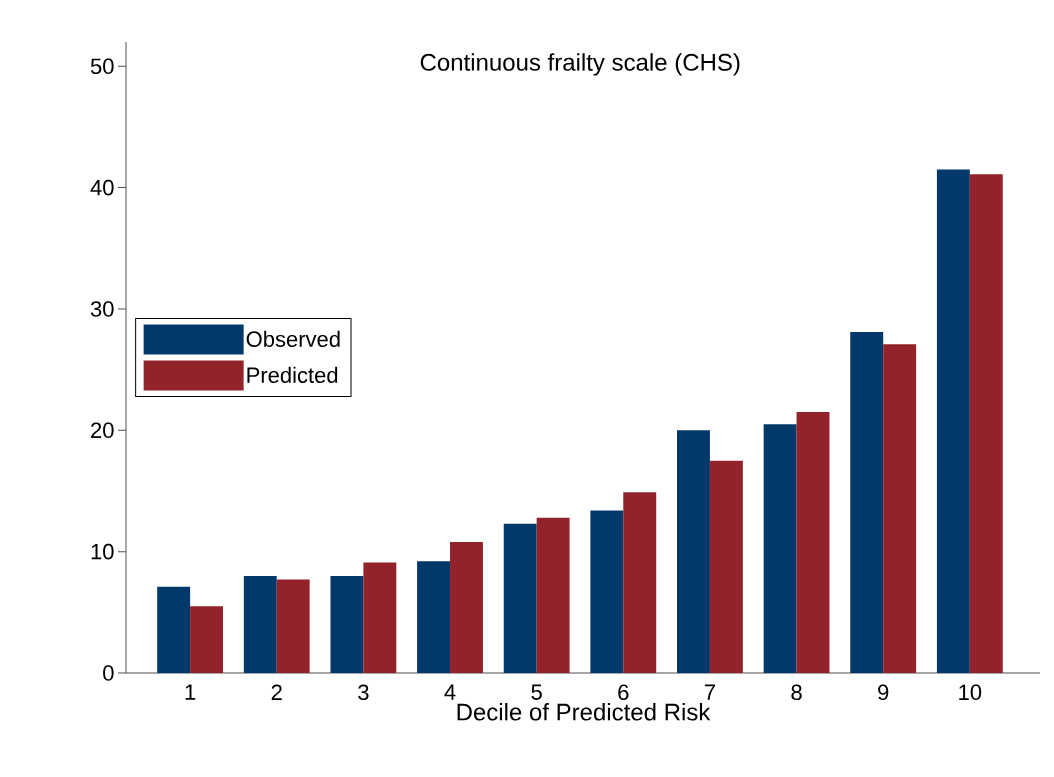  What do you see at coordinates (580, 64) in the screenshot?
I see `chart-title: Continuous frailty scale (CHS)` at bounding box center [580, 64].